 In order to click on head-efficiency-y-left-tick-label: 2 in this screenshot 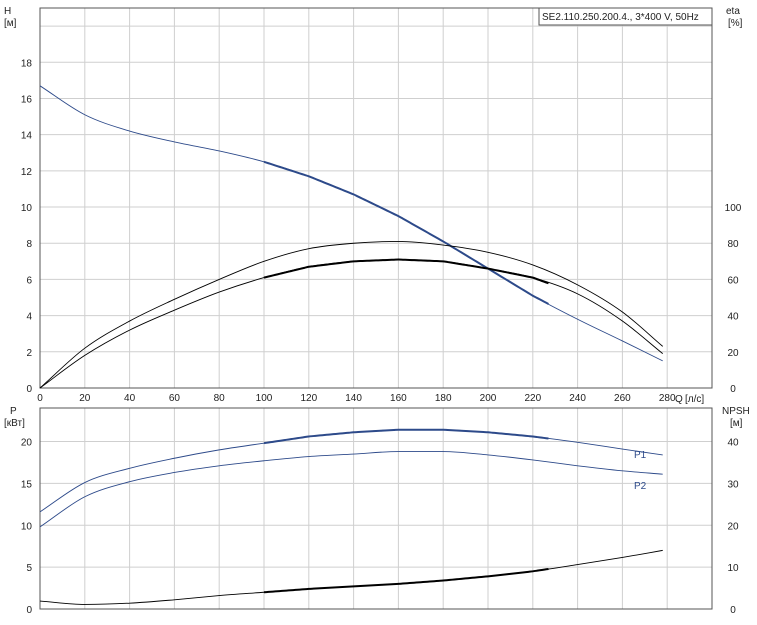, I will do `click(29, 353)`.